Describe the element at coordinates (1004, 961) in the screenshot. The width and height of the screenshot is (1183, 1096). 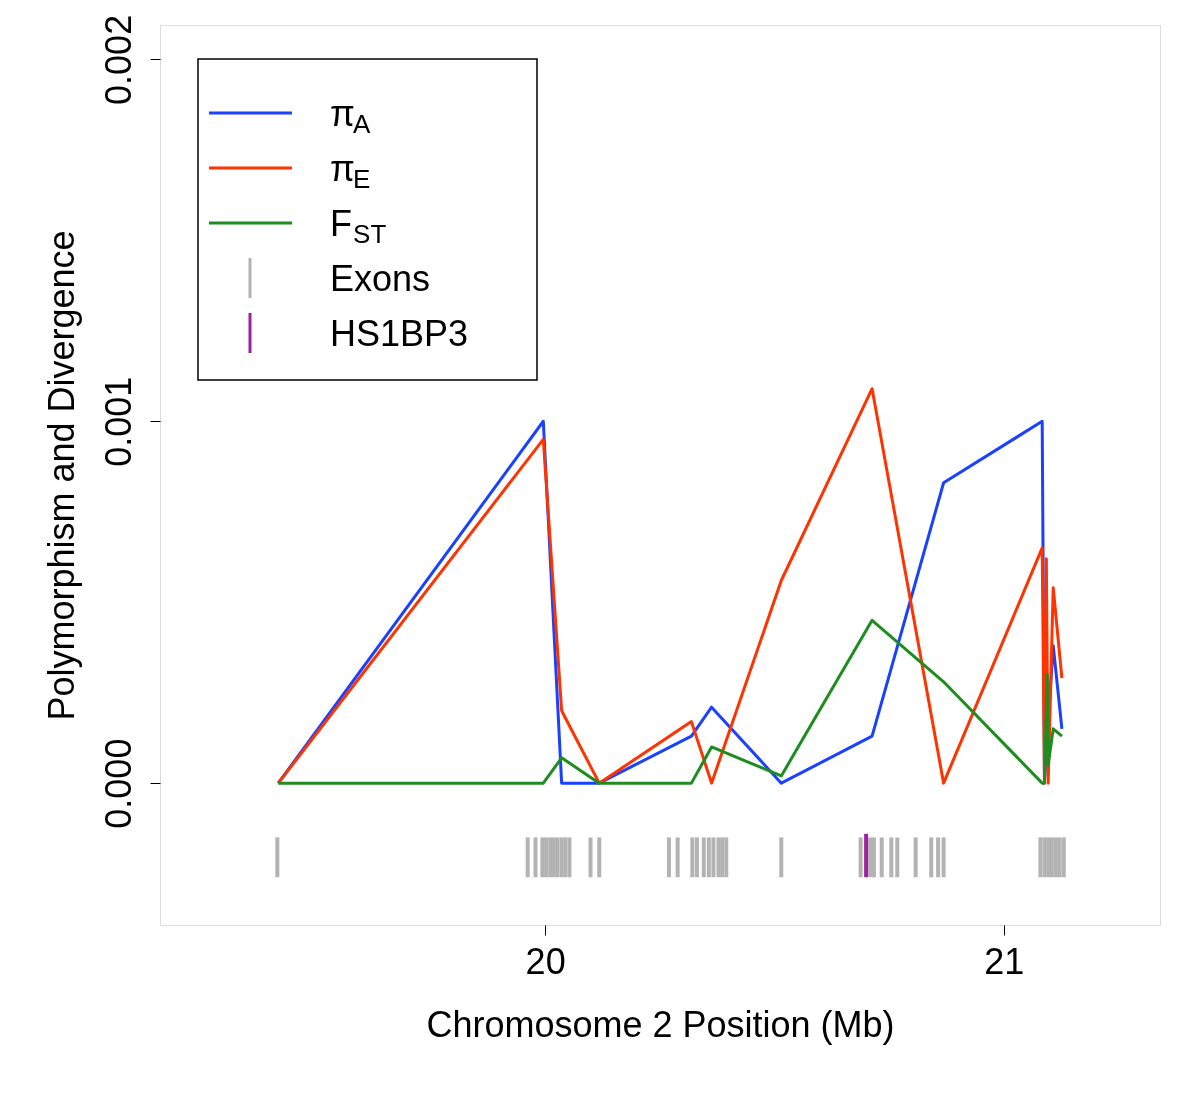
I see `x-tick-label: 21` at that location.